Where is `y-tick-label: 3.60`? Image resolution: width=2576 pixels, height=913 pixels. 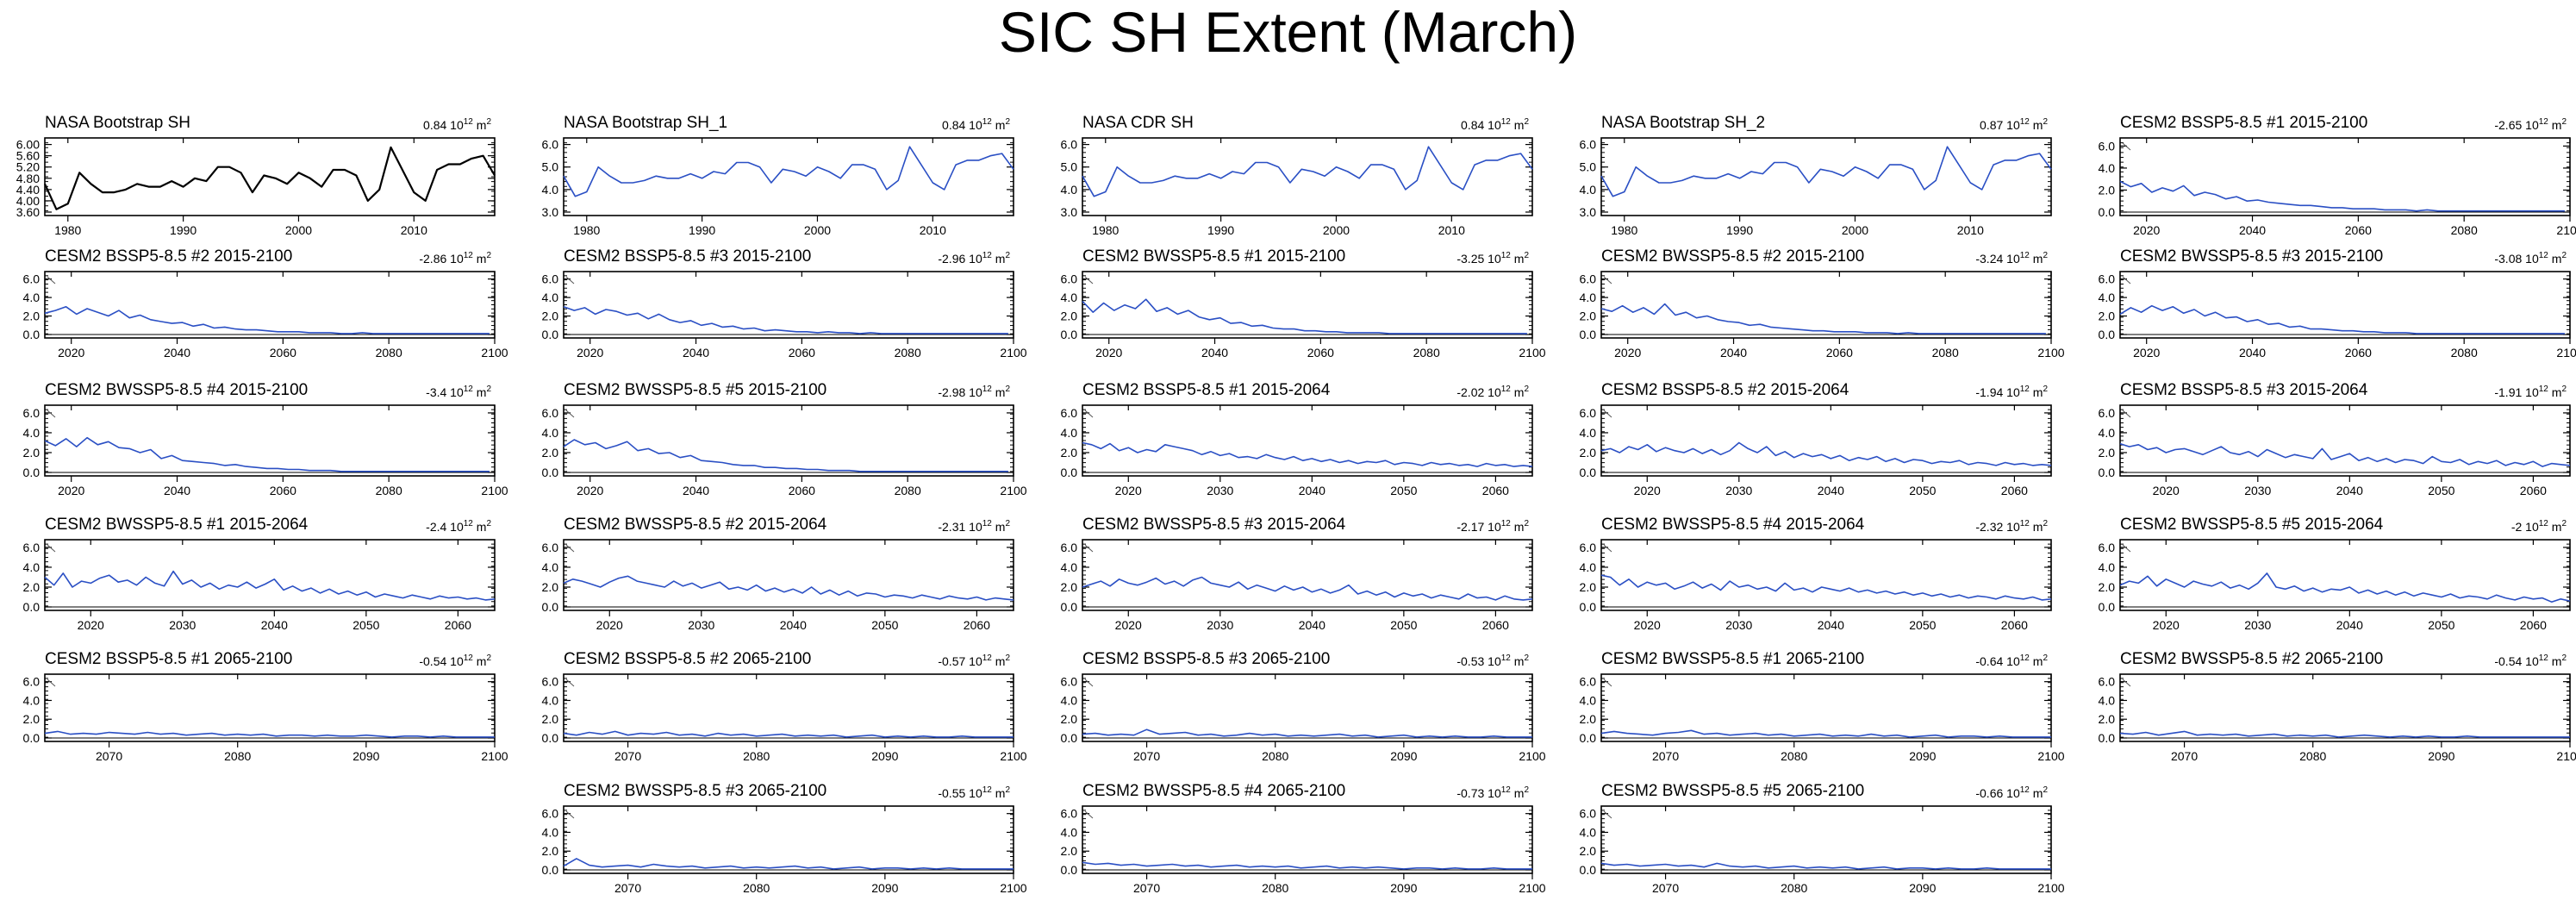
y-tick-label: 3.60 is located at coordinates (28, 212).